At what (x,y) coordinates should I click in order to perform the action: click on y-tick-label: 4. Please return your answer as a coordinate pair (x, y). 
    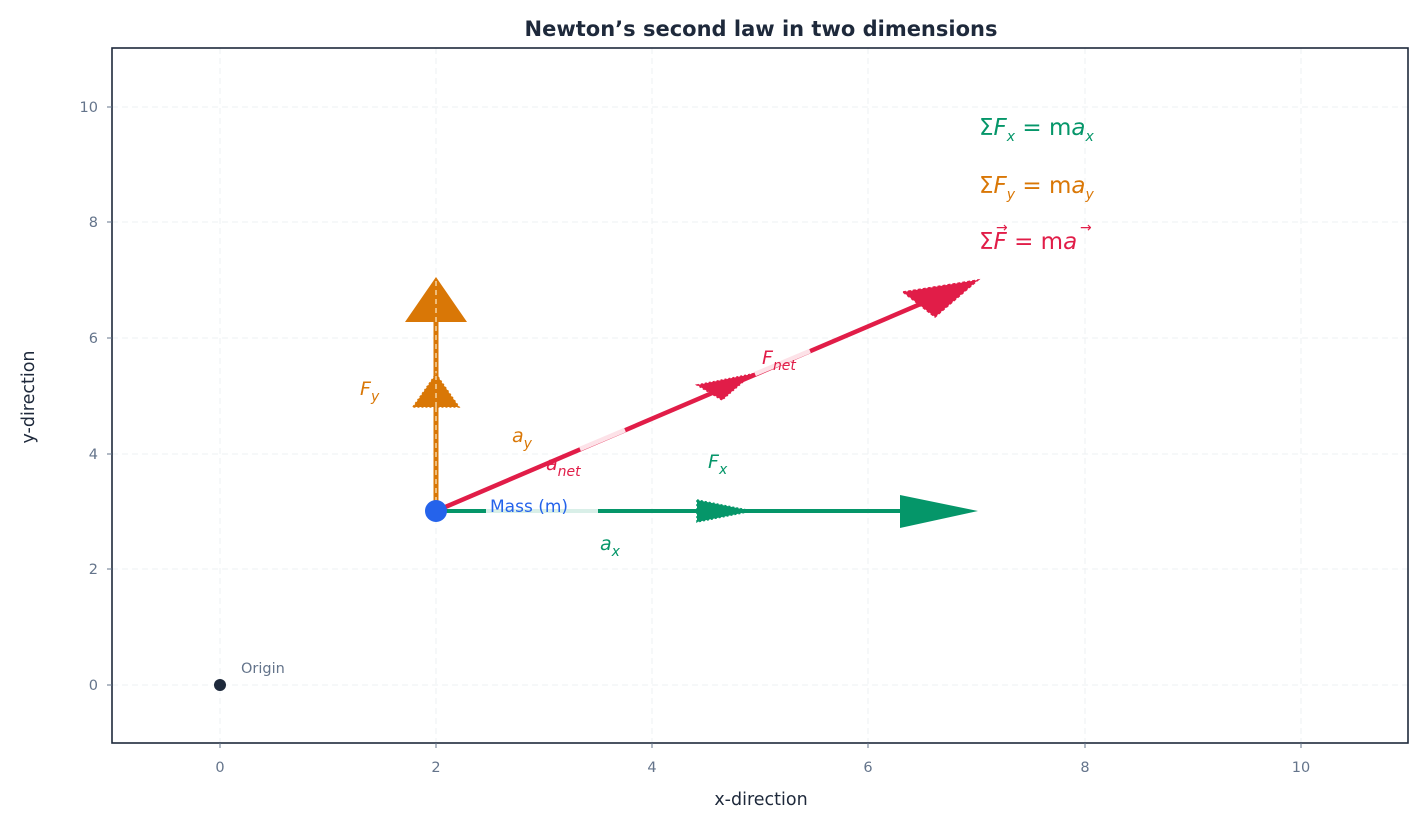
    Looking at the image, I should click on (93, 455).